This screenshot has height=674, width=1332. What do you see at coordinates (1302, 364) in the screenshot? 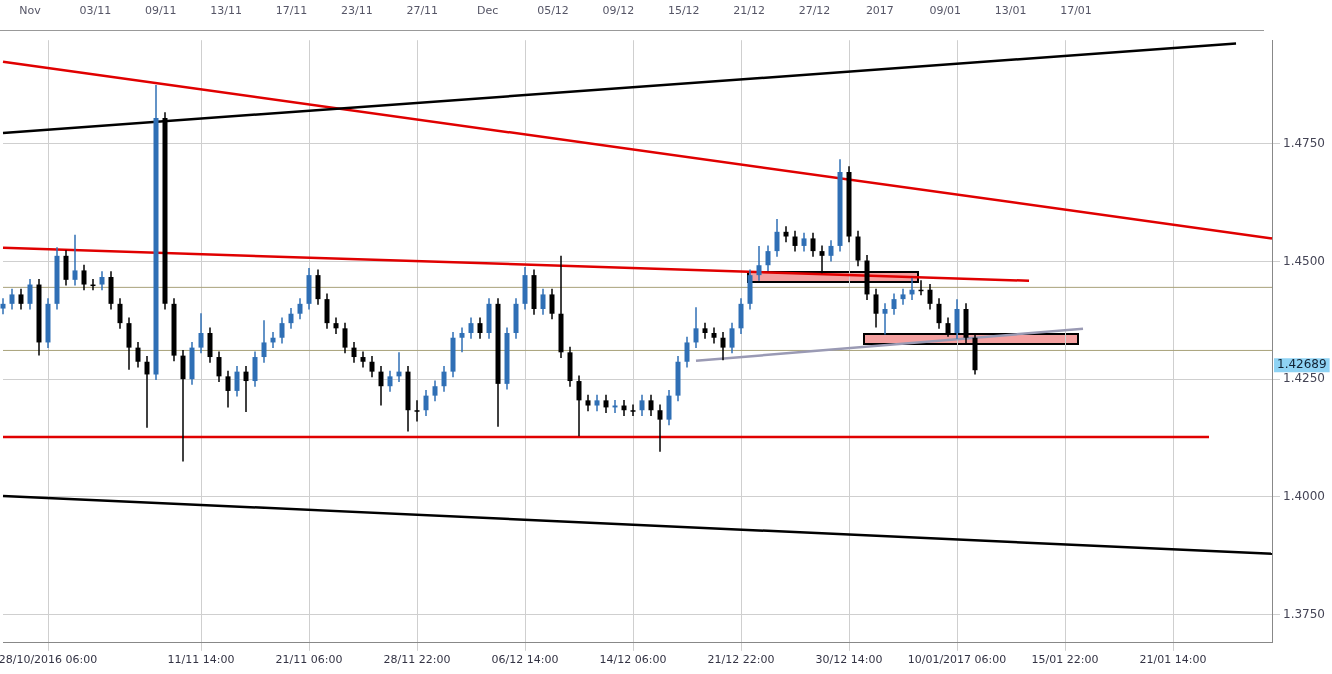
I see `text: 1.42689` at bounding box center [1302, 364].